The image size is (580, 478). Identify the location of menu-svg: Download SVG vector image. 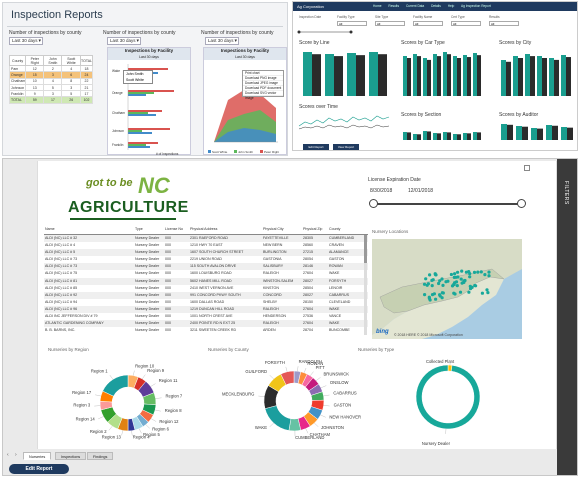
(263, 95).